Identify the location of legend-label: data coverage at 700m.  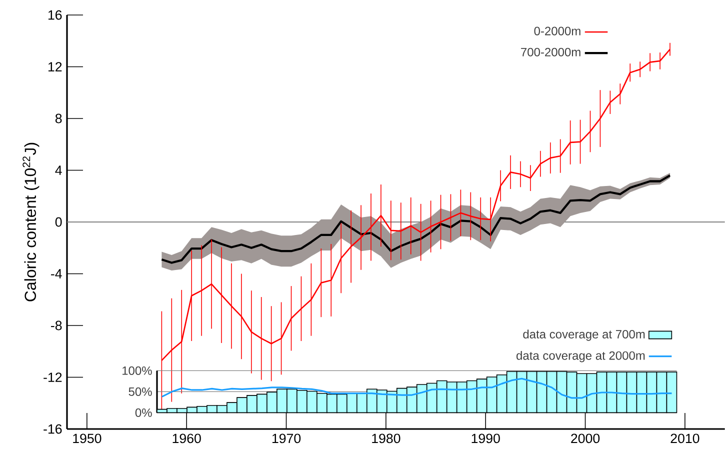
(584, 335).